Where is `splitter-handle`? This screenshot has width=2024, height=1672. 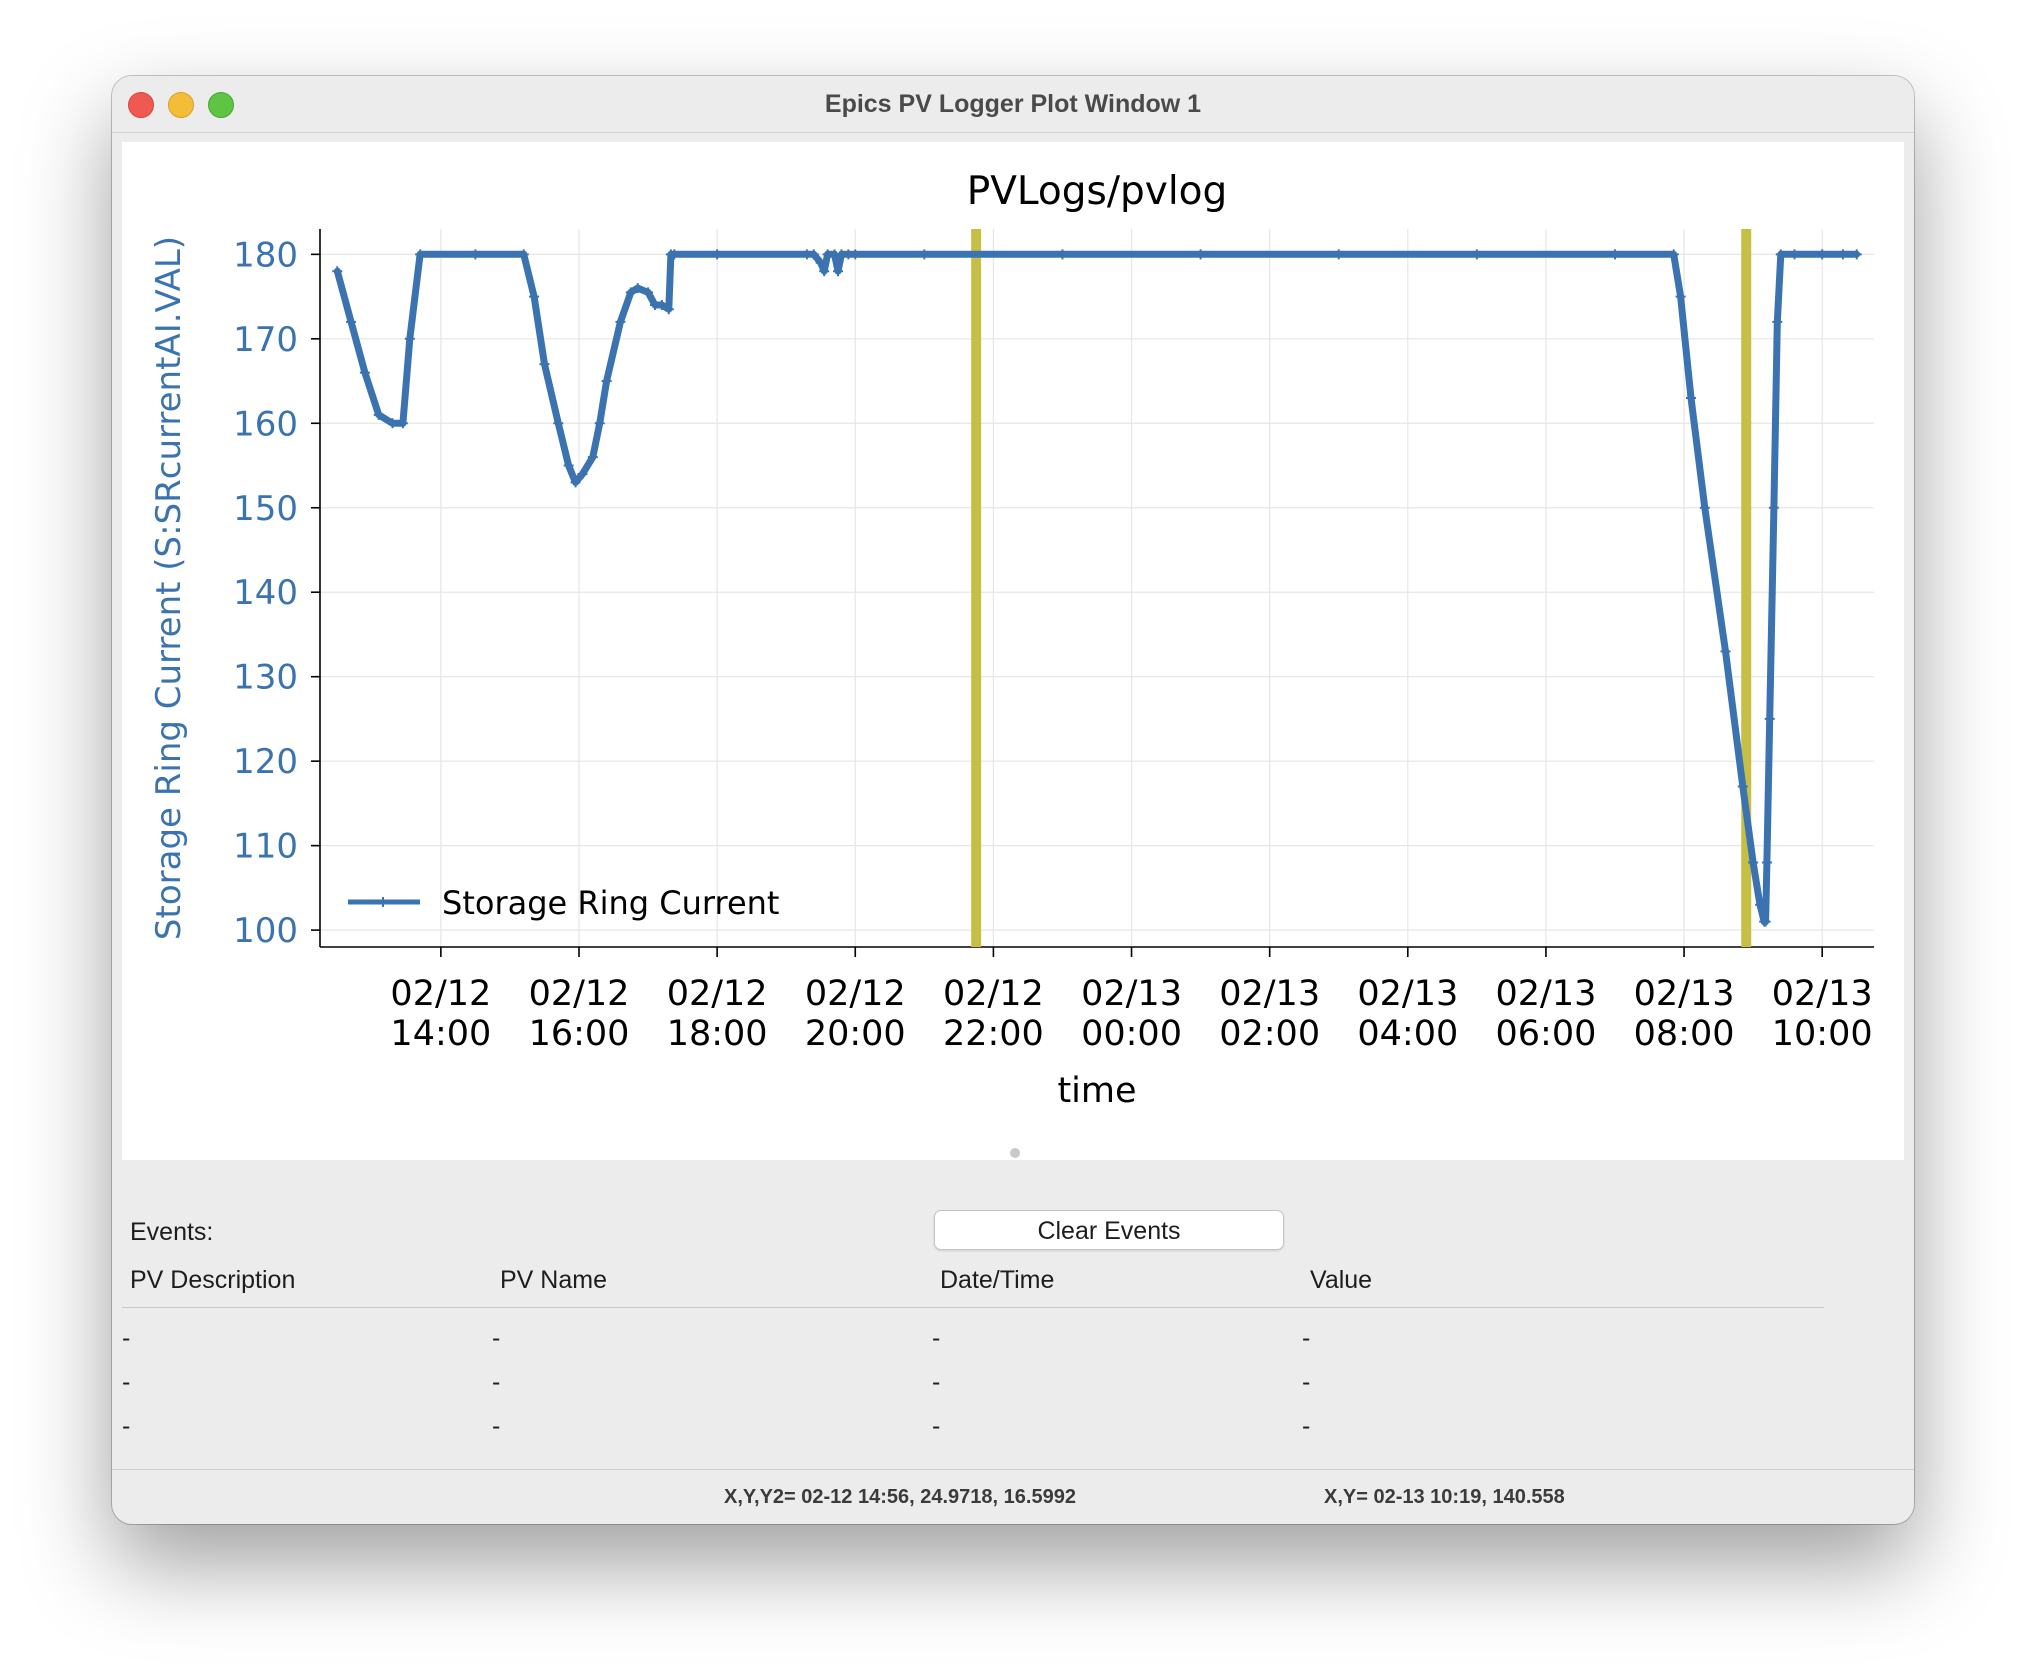
splitter-handle is located at coordinates (1015, 1153).